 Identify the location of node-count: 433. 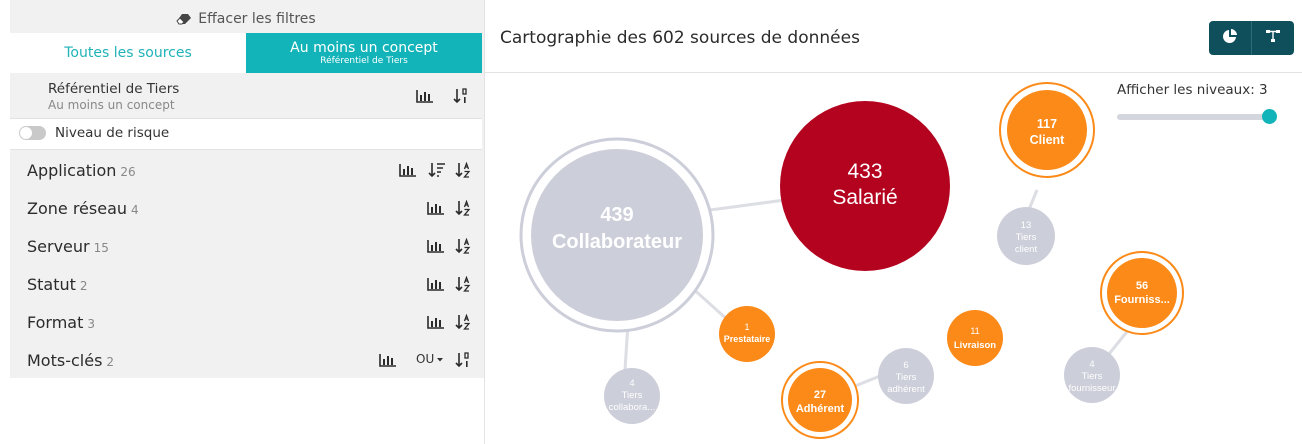
(864, 171).